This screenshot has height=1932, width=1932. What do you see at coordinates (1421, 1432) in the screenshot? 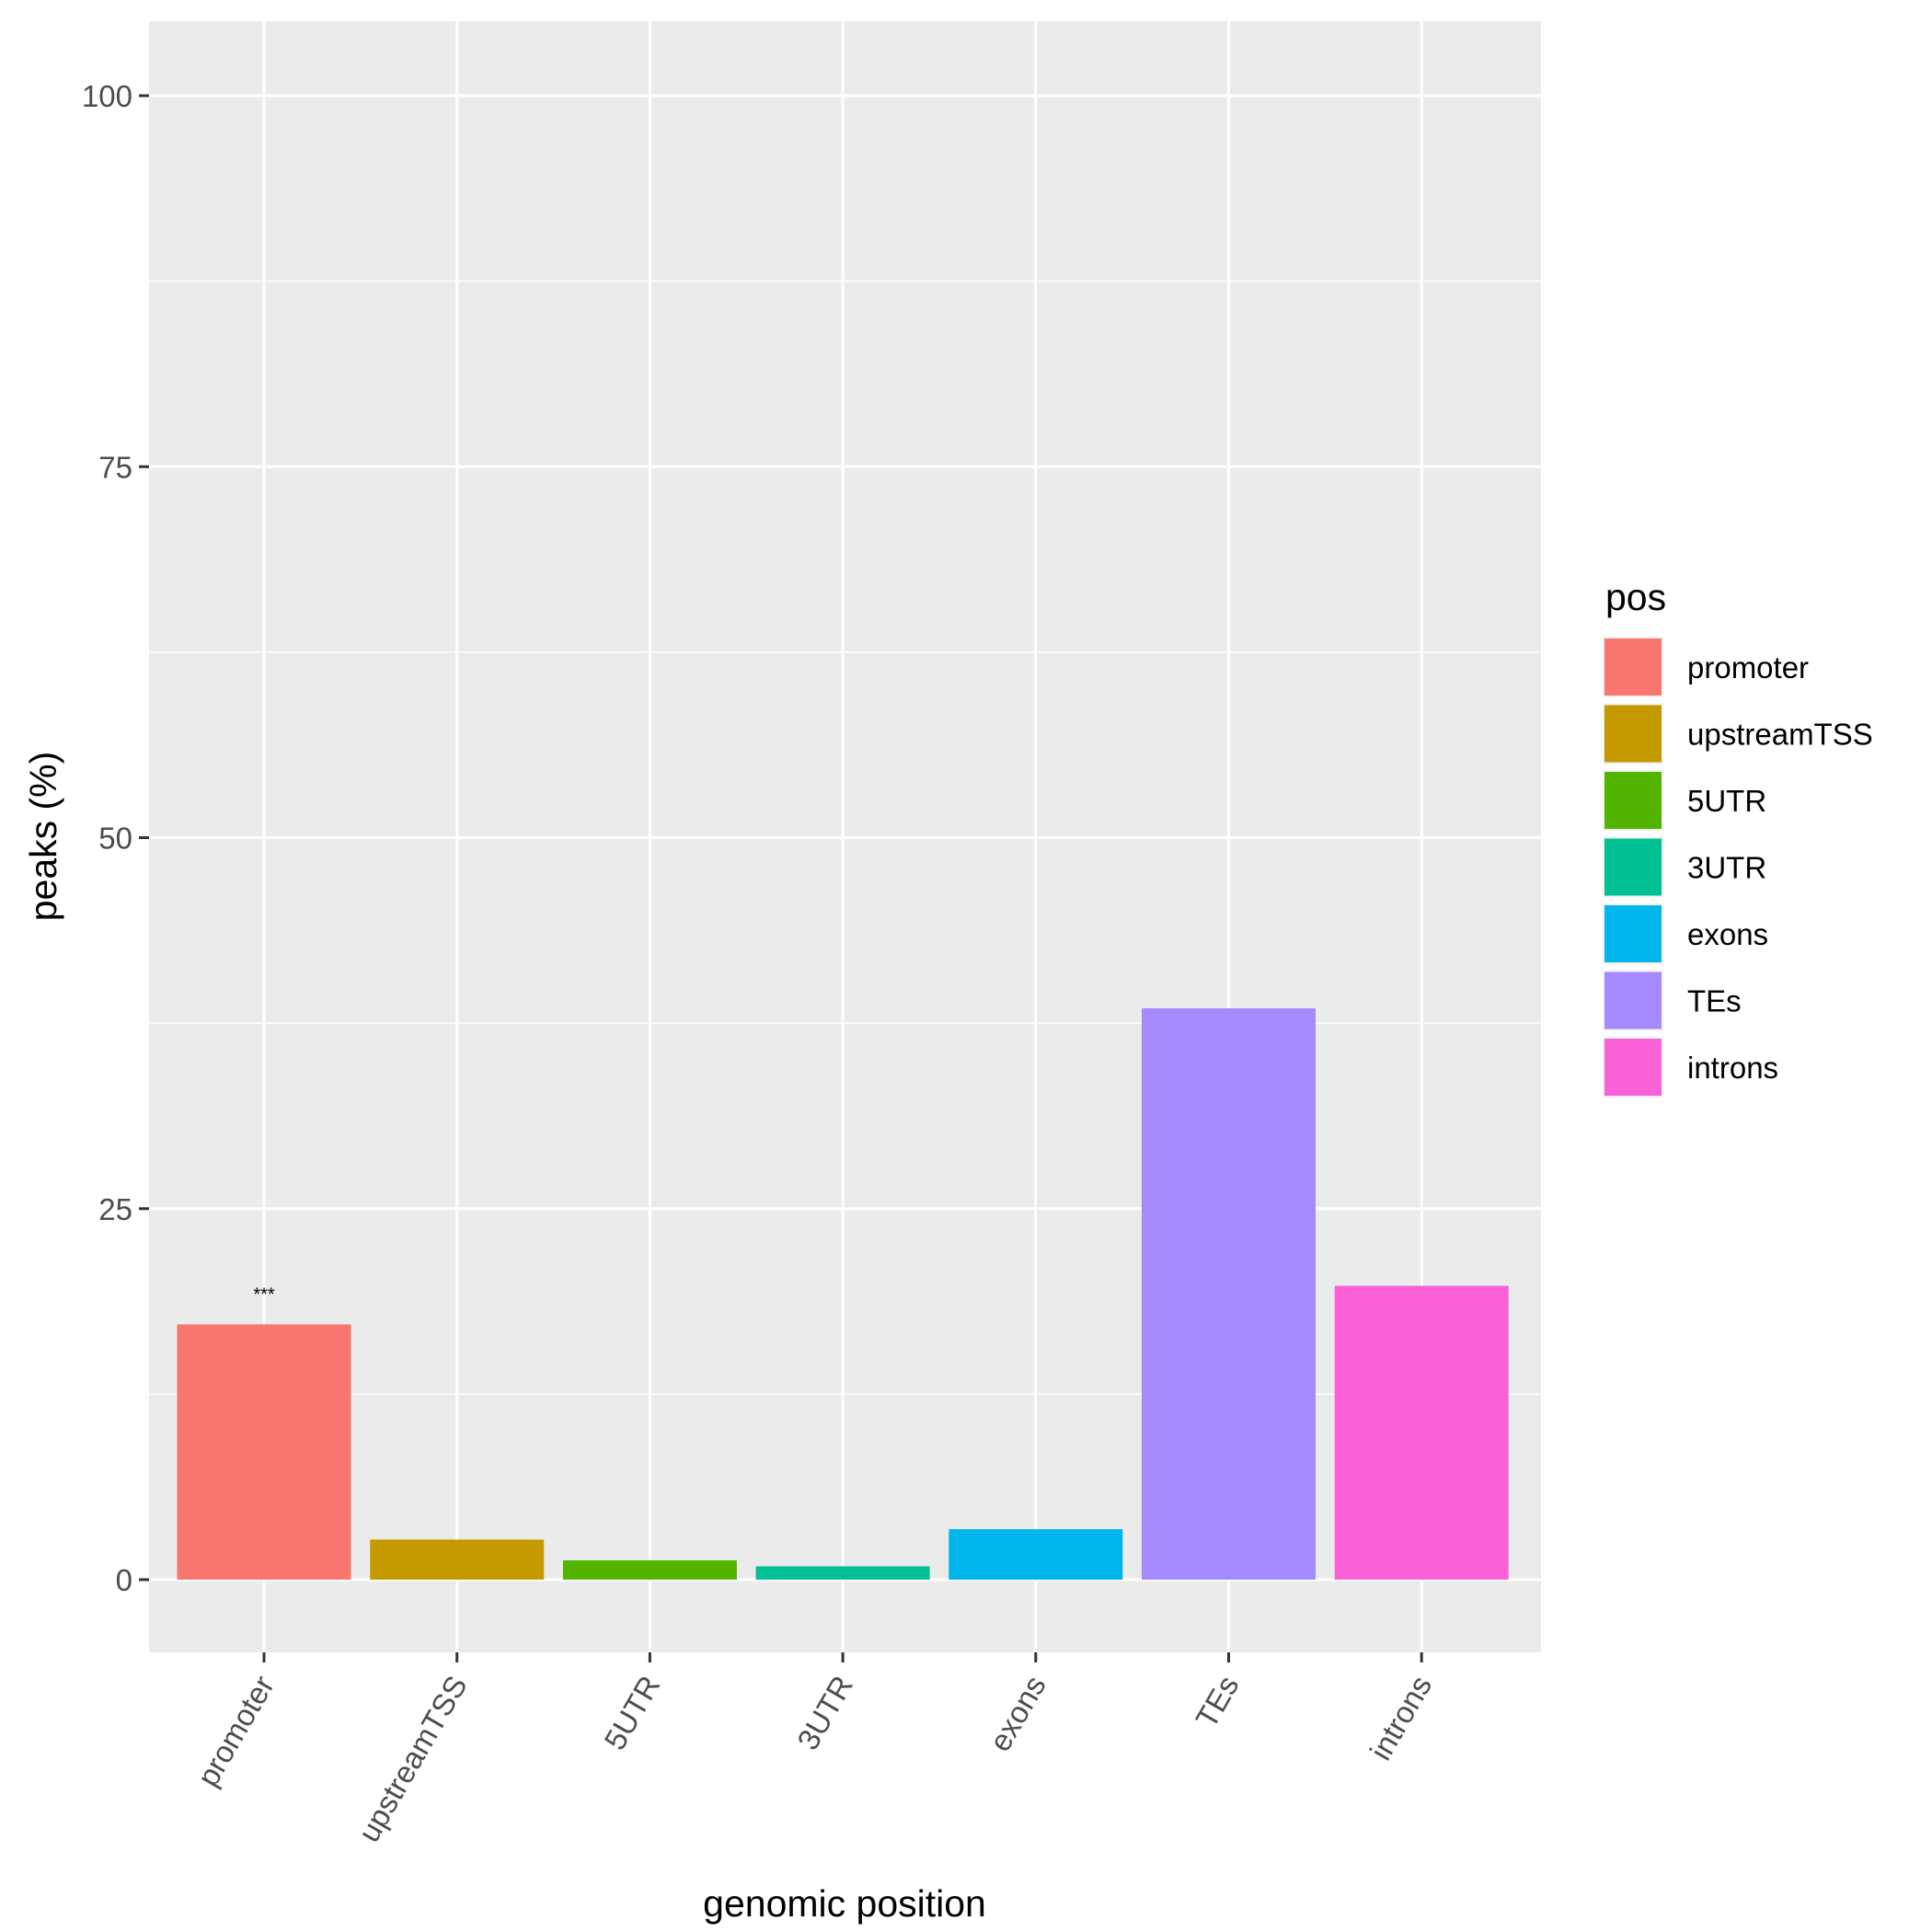
I see `bar-introns` at bounding box center [1421, 1432].